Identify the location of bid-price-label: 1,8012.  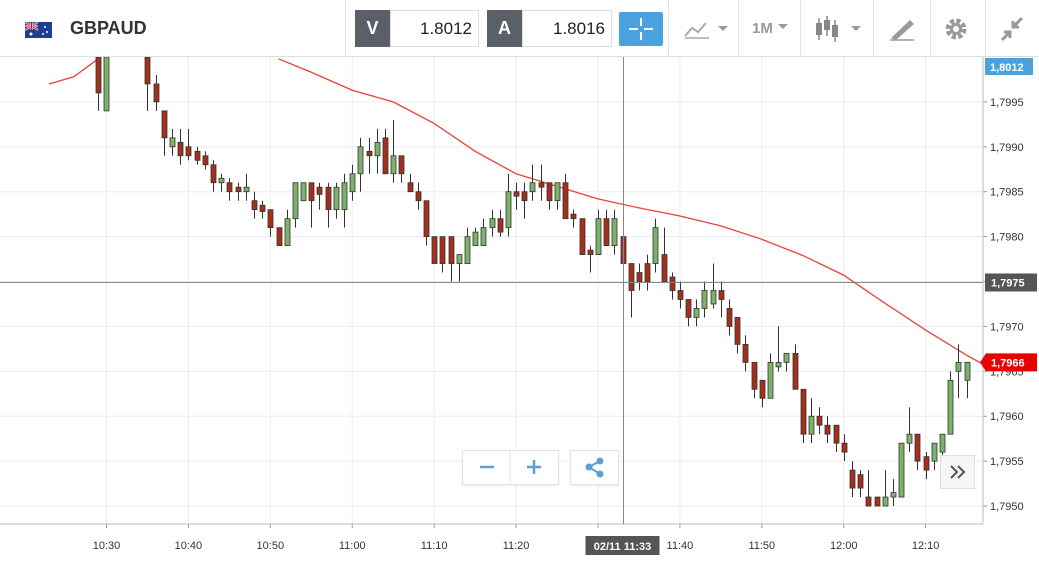
(1007, 68).